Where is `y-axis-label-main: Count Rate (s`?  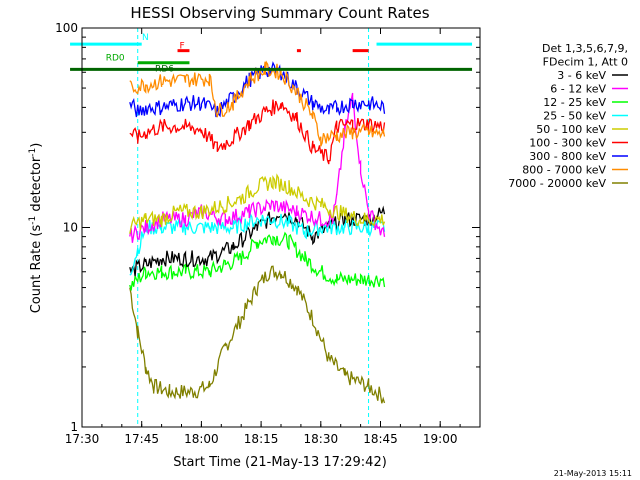
y-axis-label-main: Count Rate (s is located at coordinates (36, 269).